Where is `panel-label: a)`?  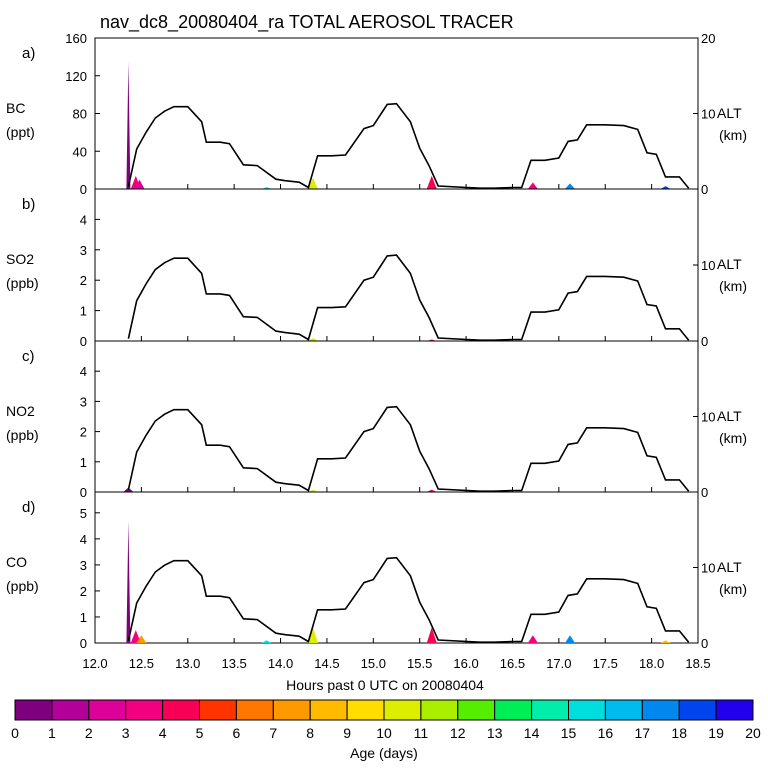
panel-label: a) is located at coordinates (28, 53).